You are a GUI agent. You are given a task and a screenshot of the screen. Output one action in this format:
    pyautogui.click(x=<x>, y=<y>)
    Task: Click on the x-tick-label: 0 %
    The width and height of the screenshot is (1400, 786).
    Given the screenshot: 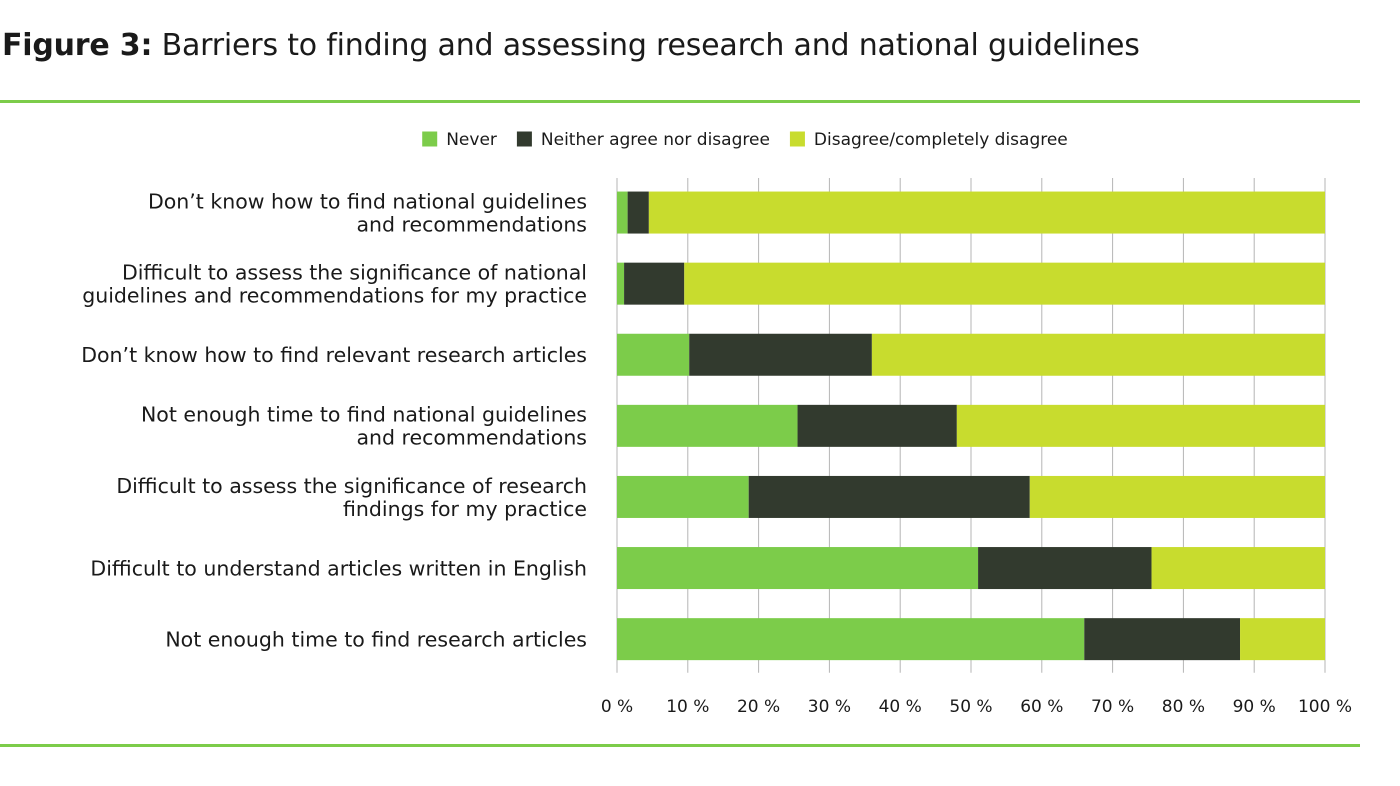 What is the action you would take?
    pyautogui.click(x=617, y=707)
    